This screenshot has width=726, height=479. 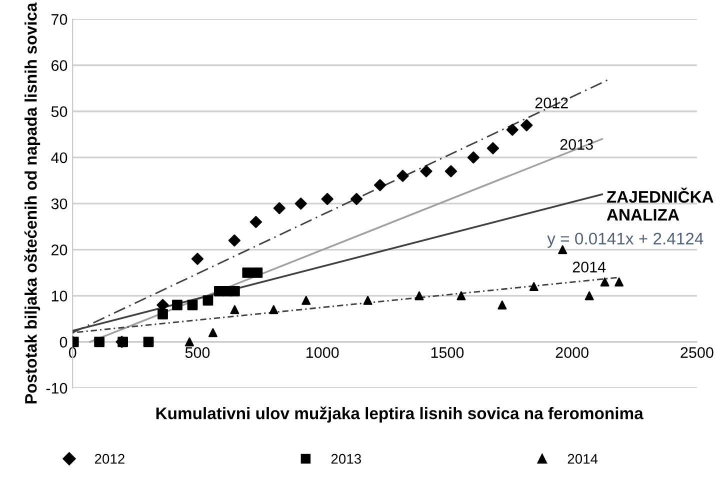 What do you see at coordinates (346, 459) in the screenshot?
I see `legend-label: 2013` at bounding box center [346, 459].